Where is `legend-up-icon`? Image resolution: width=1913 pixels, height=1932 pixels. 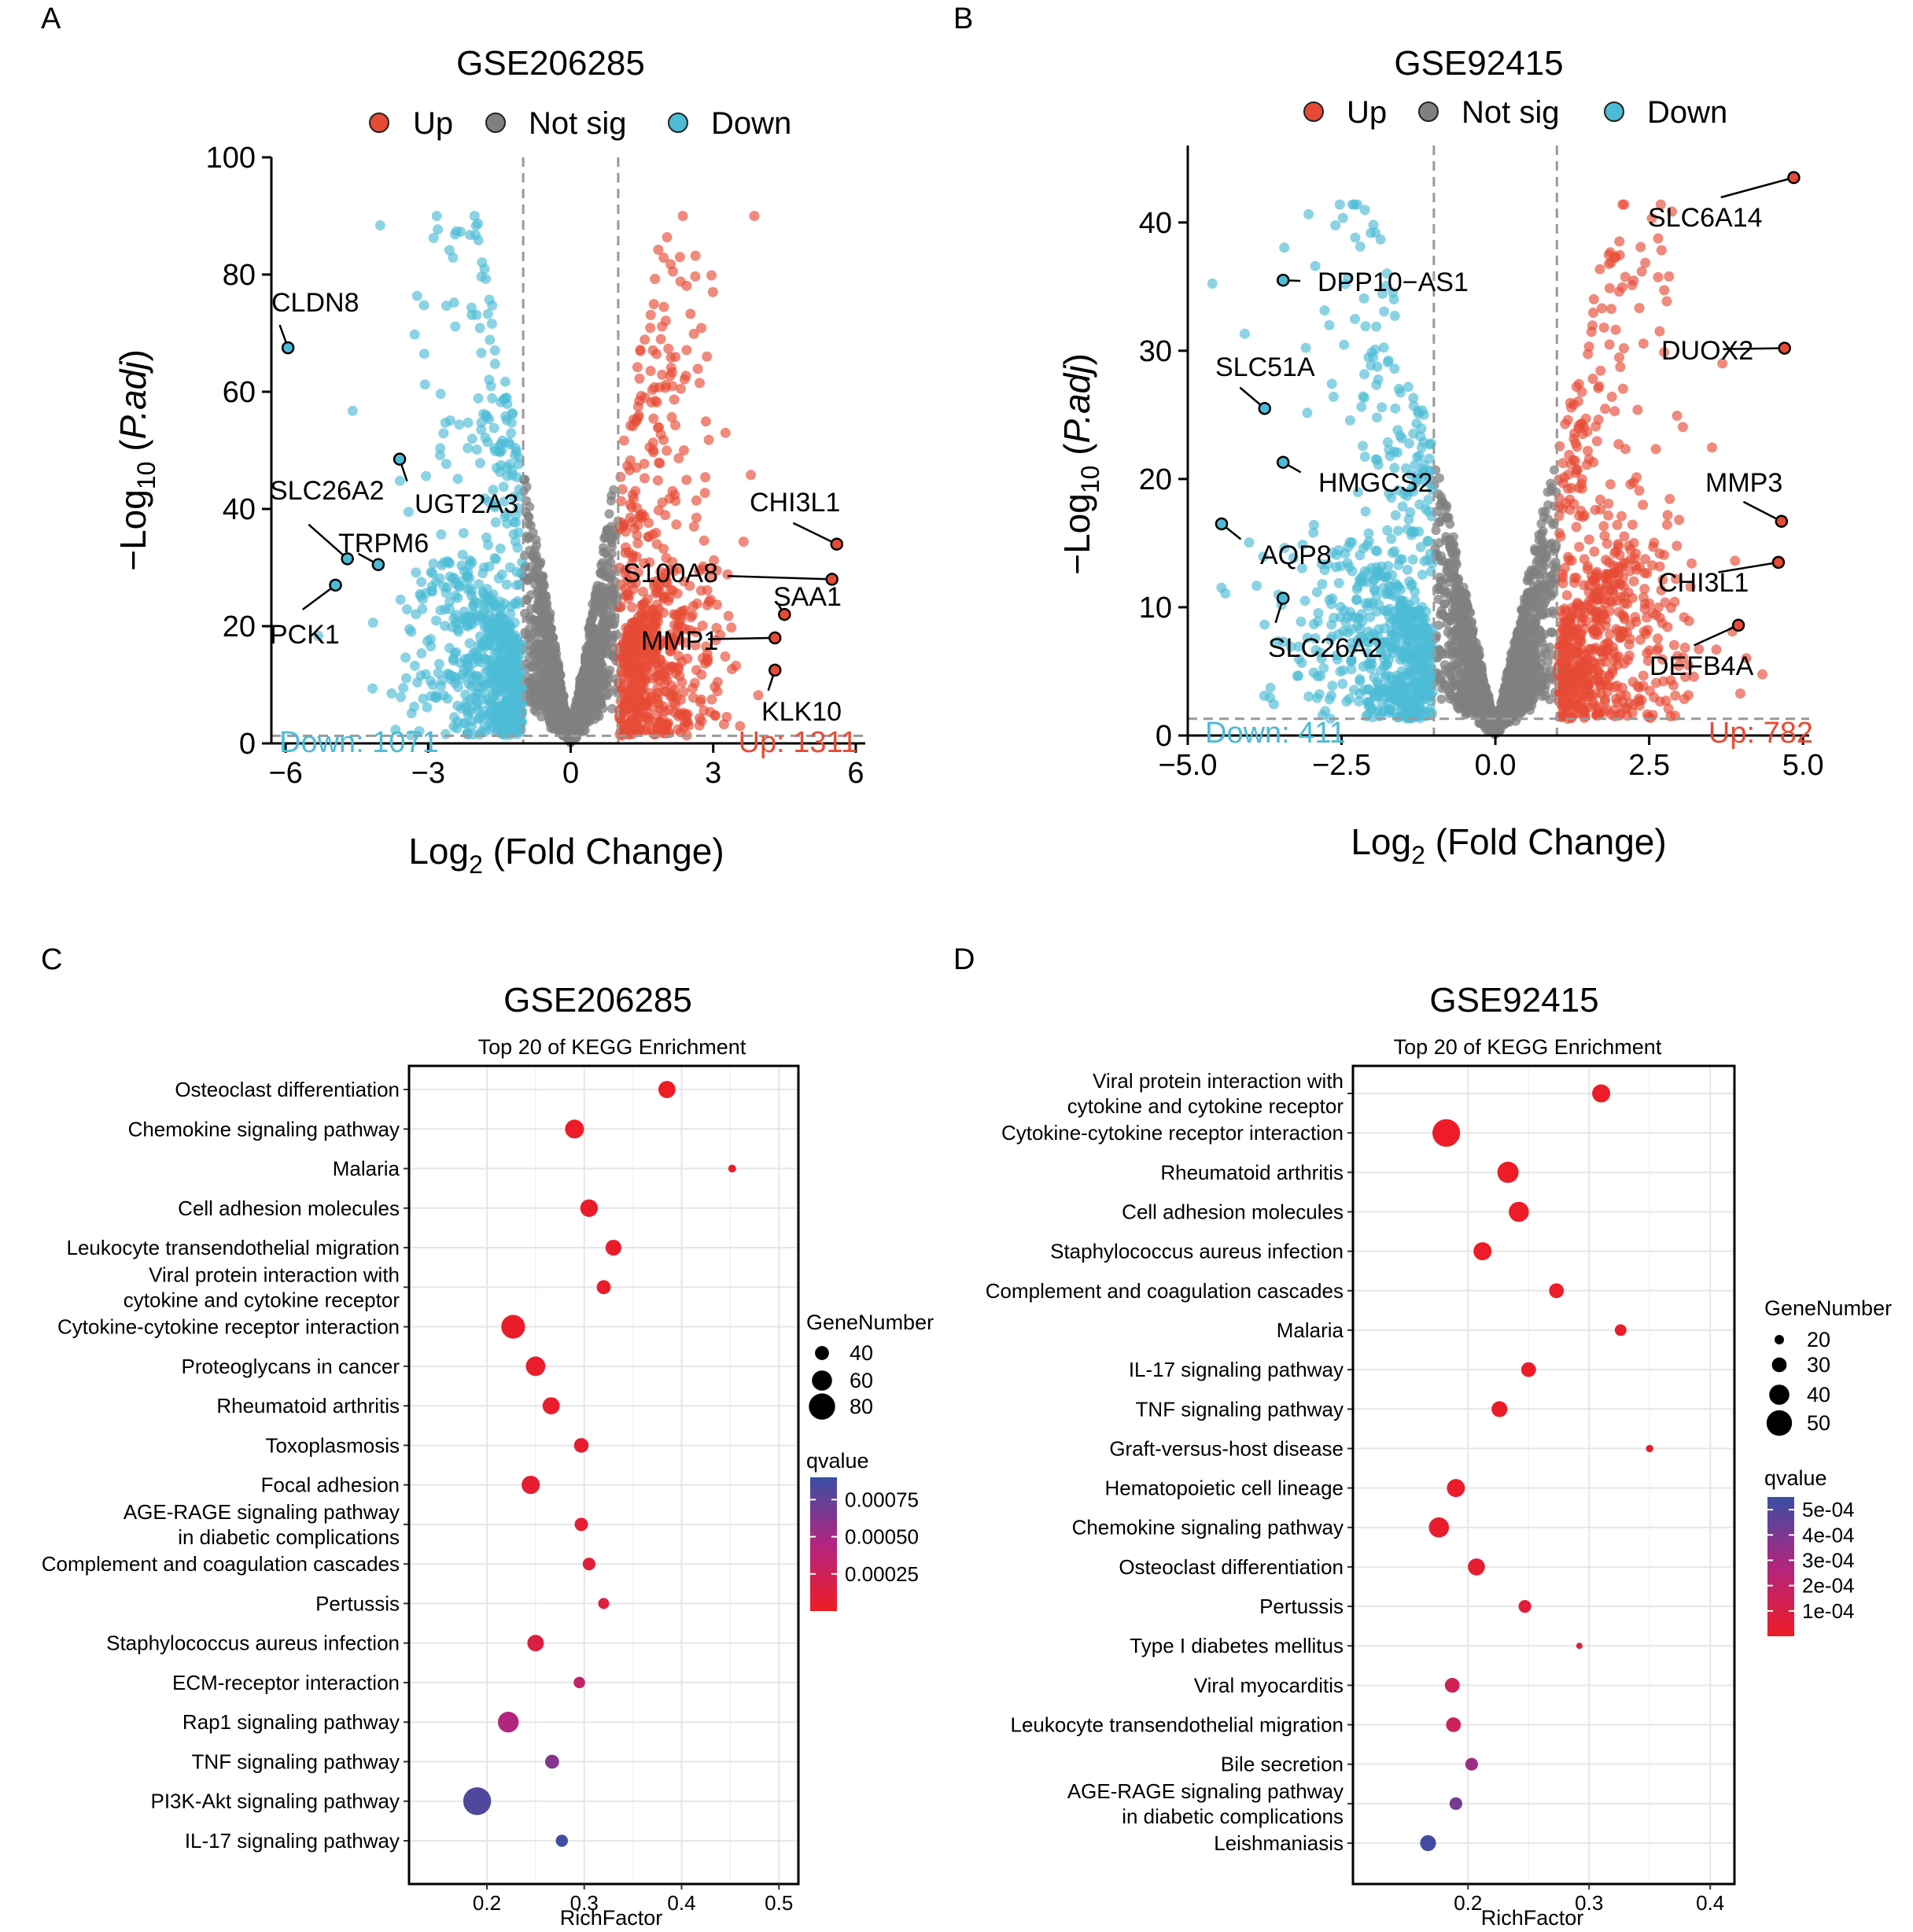 legend-up-icon is located at coordinates (379, 123).